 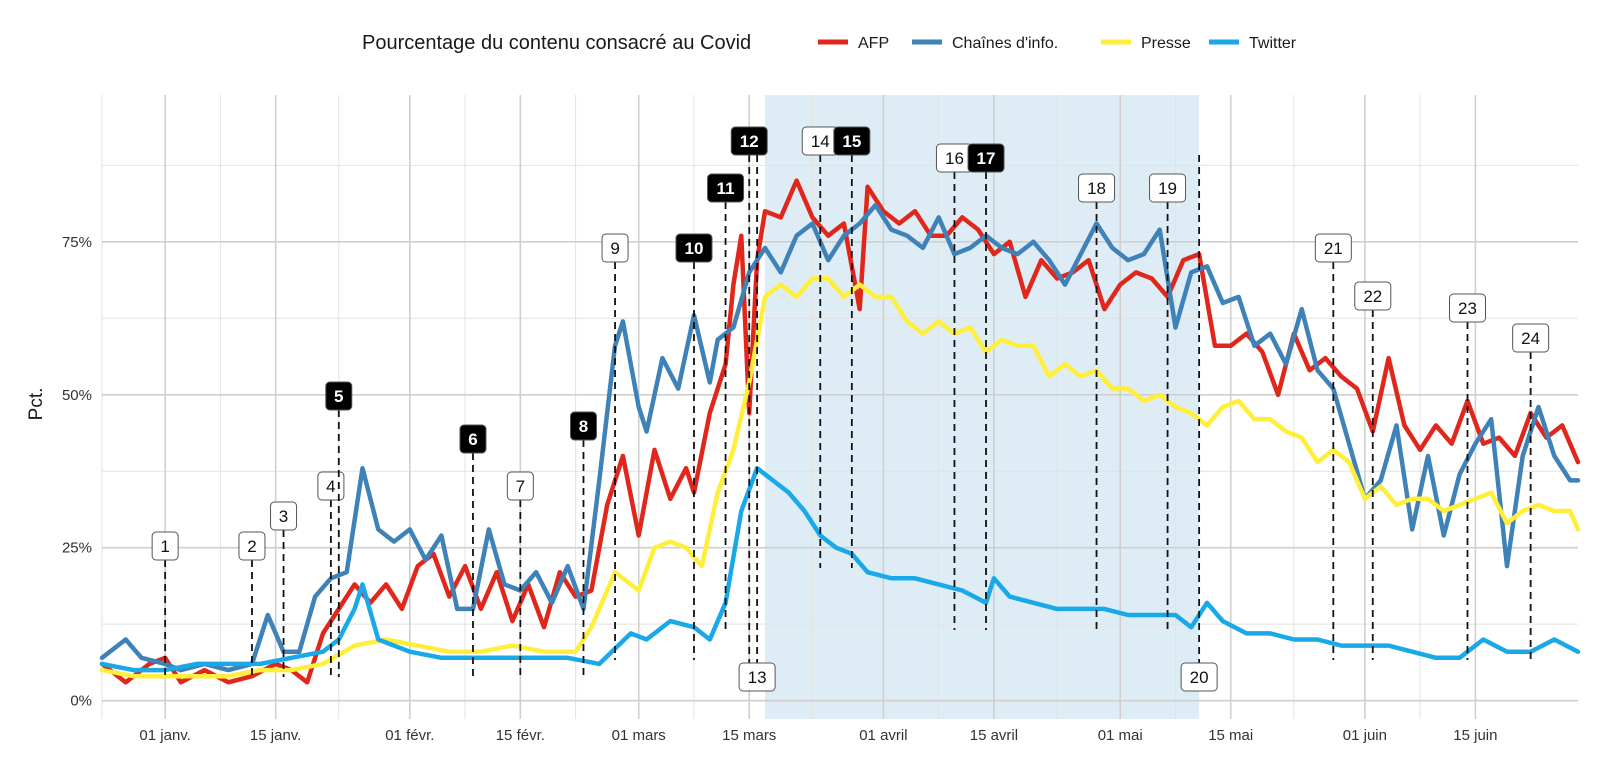 I want to click on y-tick-label: 0%, so click(x=81, y=701).